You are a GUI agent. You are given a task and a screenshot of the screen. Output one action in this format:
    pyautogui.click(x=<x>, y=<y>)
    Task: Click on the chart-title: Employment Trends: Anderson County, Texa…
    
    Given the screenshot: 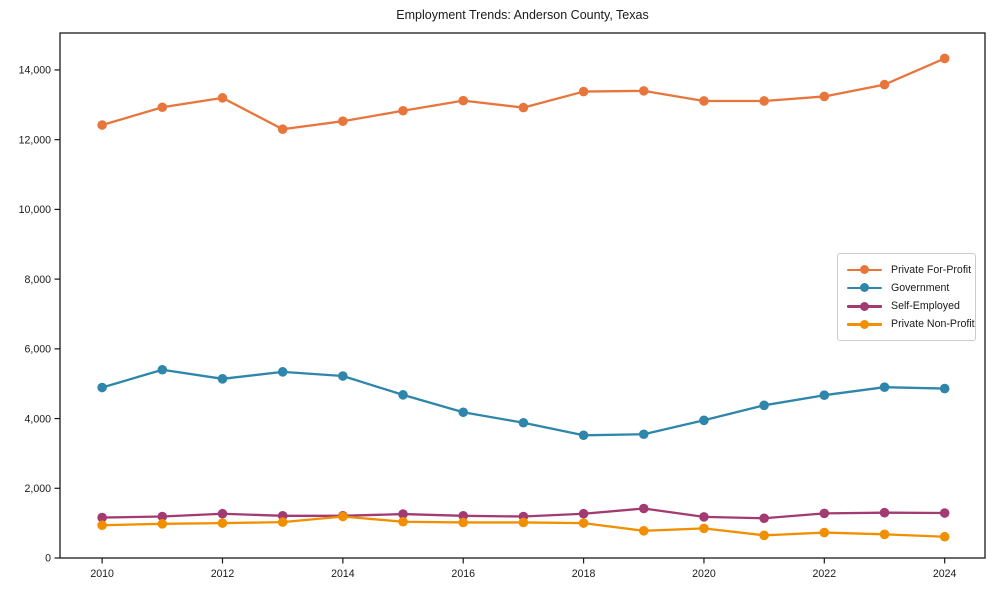 What is the action you would take?
    pyautogui.click(x=522, y=15)
    